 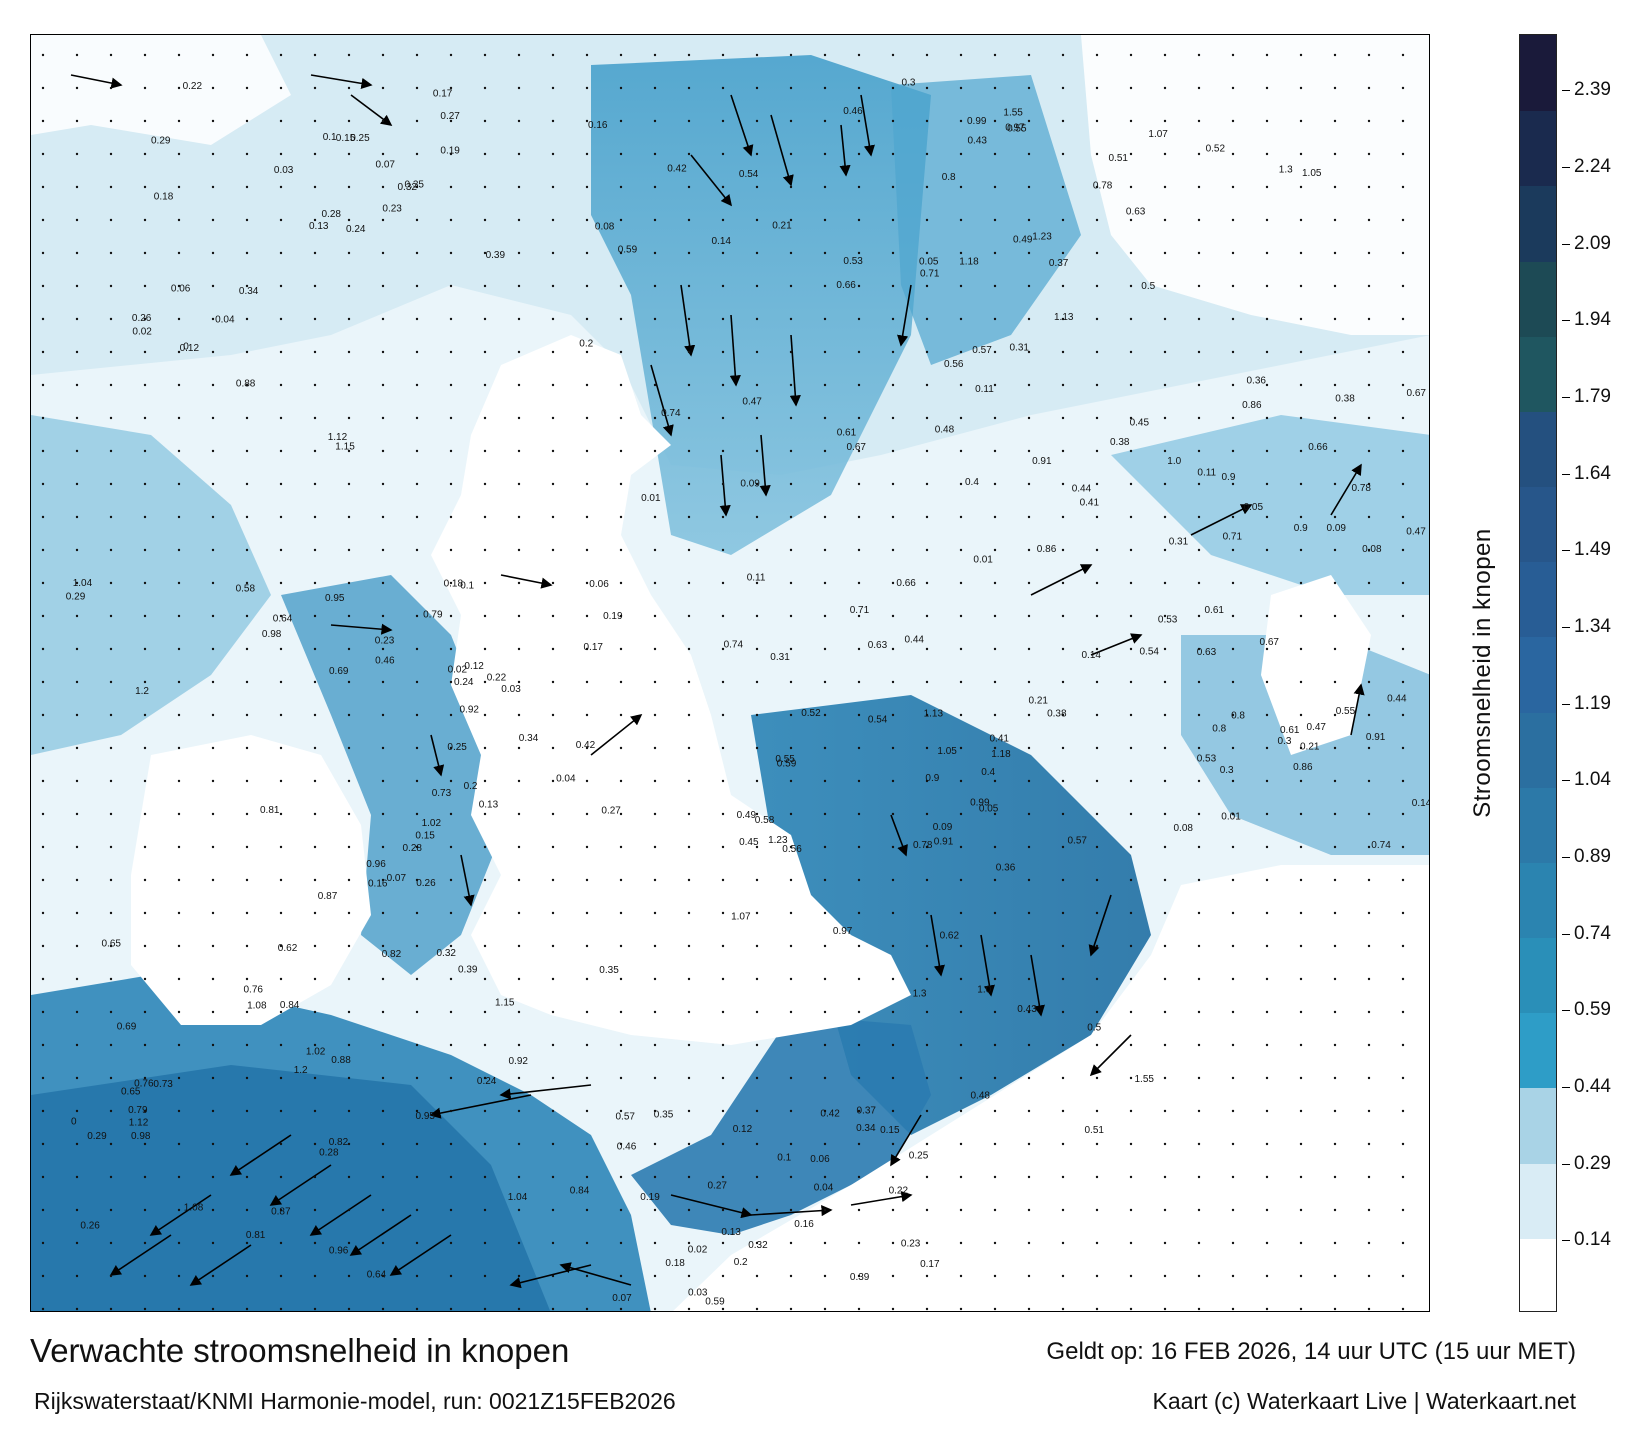 I want to click on colorbar-tick-label: 2.09, so click(x=1592, y=243).